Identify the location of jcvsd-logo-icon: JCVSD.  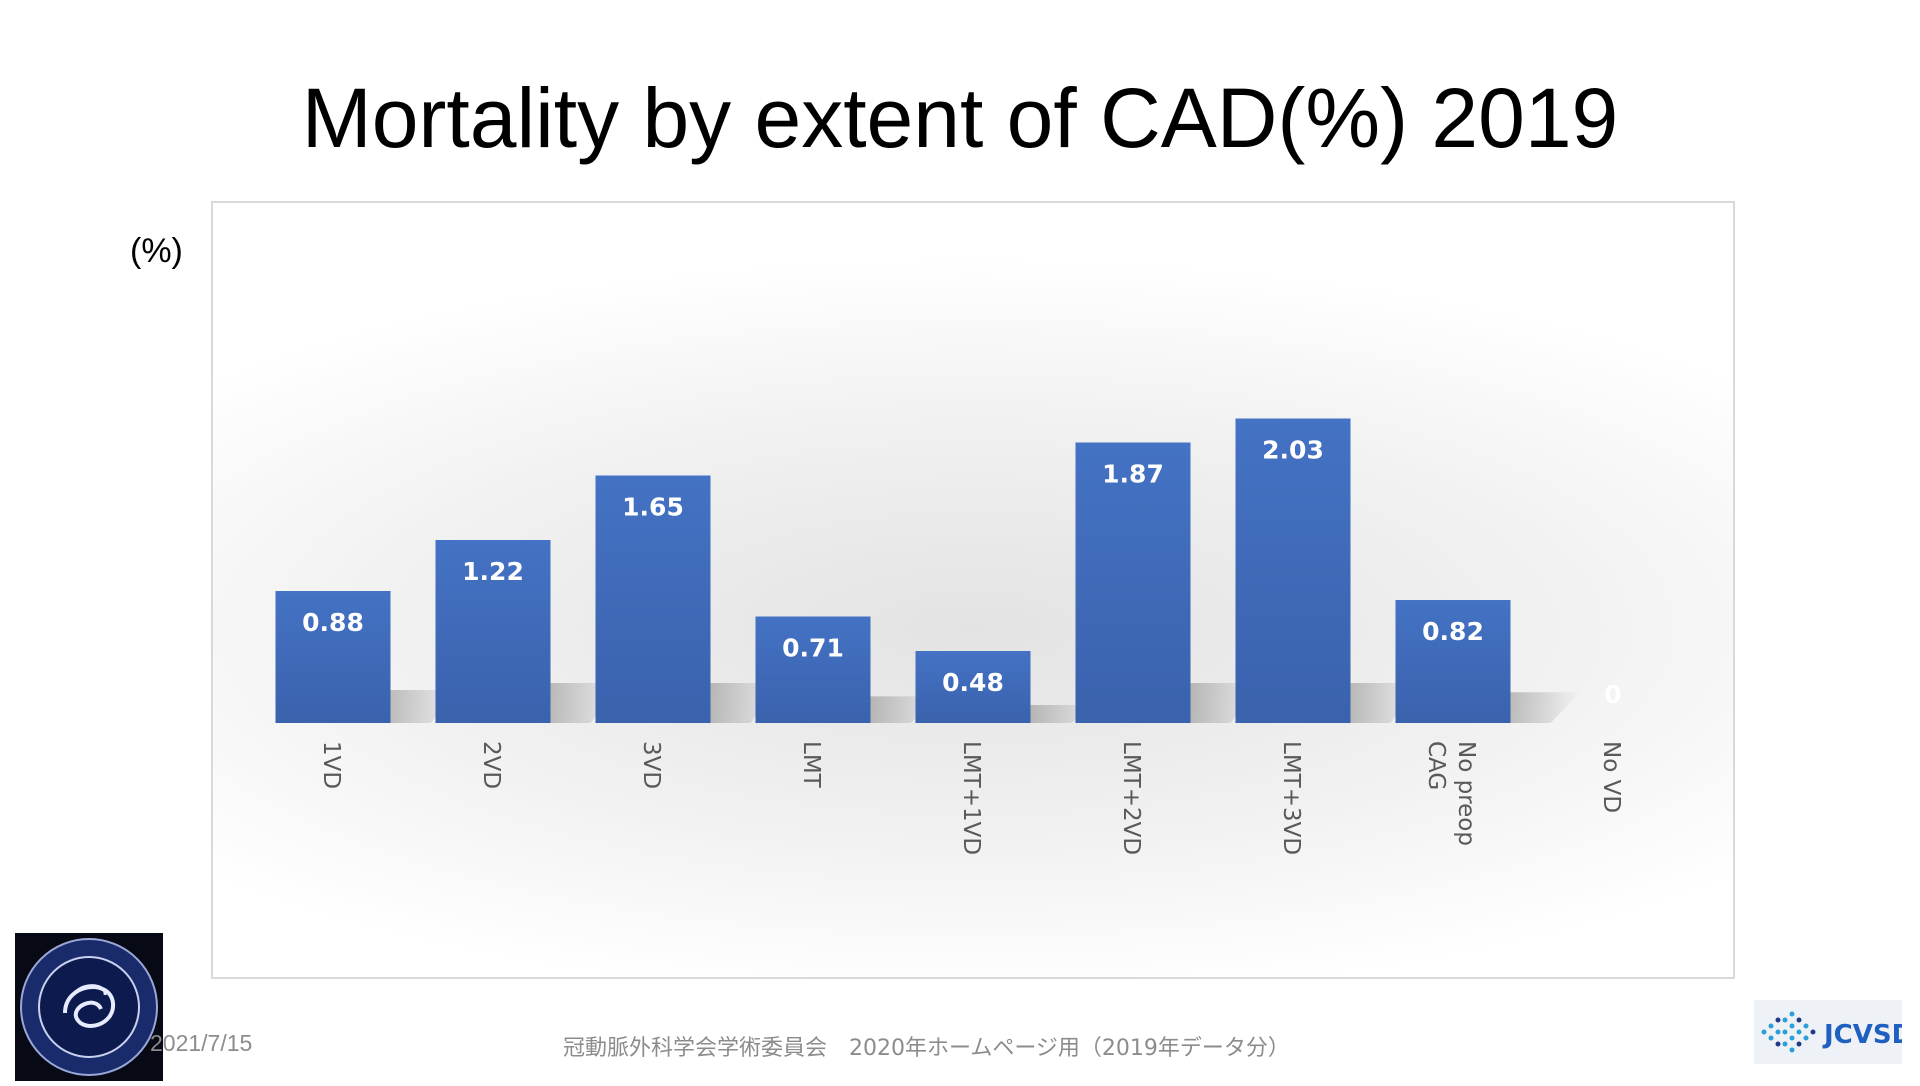
(1837, 1032).